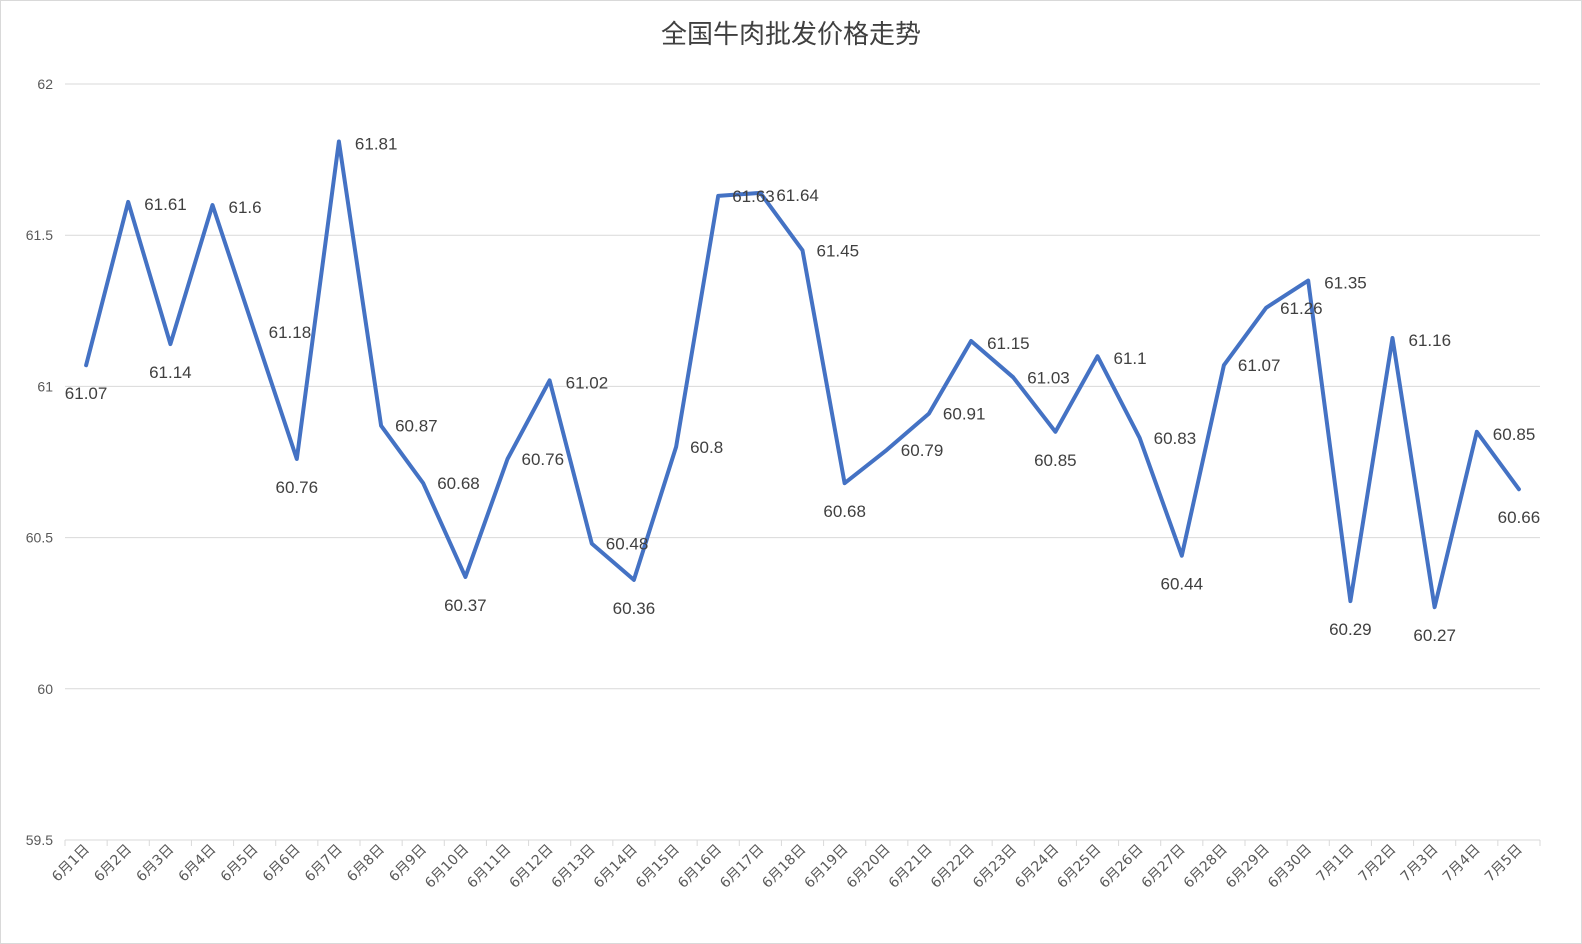 The height and width of the screenshot is (944, 1582). Describe the element at coordinates (1335, 864) in the screenshot. I see `x-tick-label: 7月1日` at that location.